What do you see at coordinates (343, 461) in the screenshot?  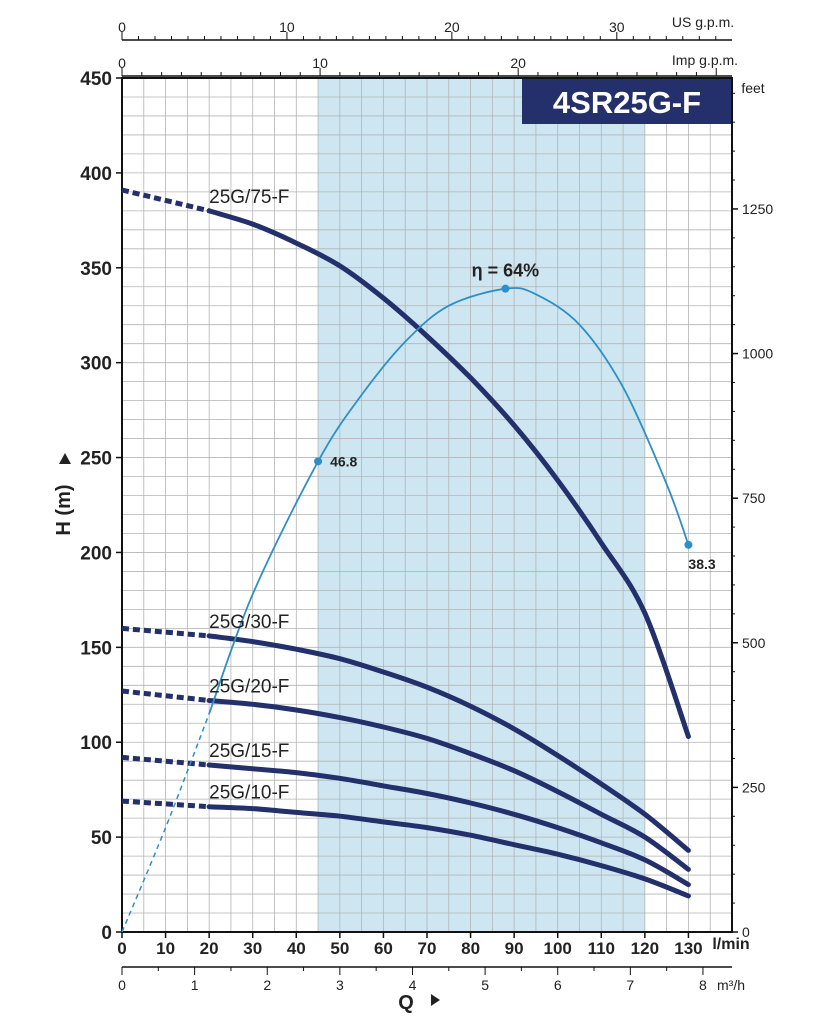 I see `efficiency-point-label: 46.8` at bounding box center [343, 461].